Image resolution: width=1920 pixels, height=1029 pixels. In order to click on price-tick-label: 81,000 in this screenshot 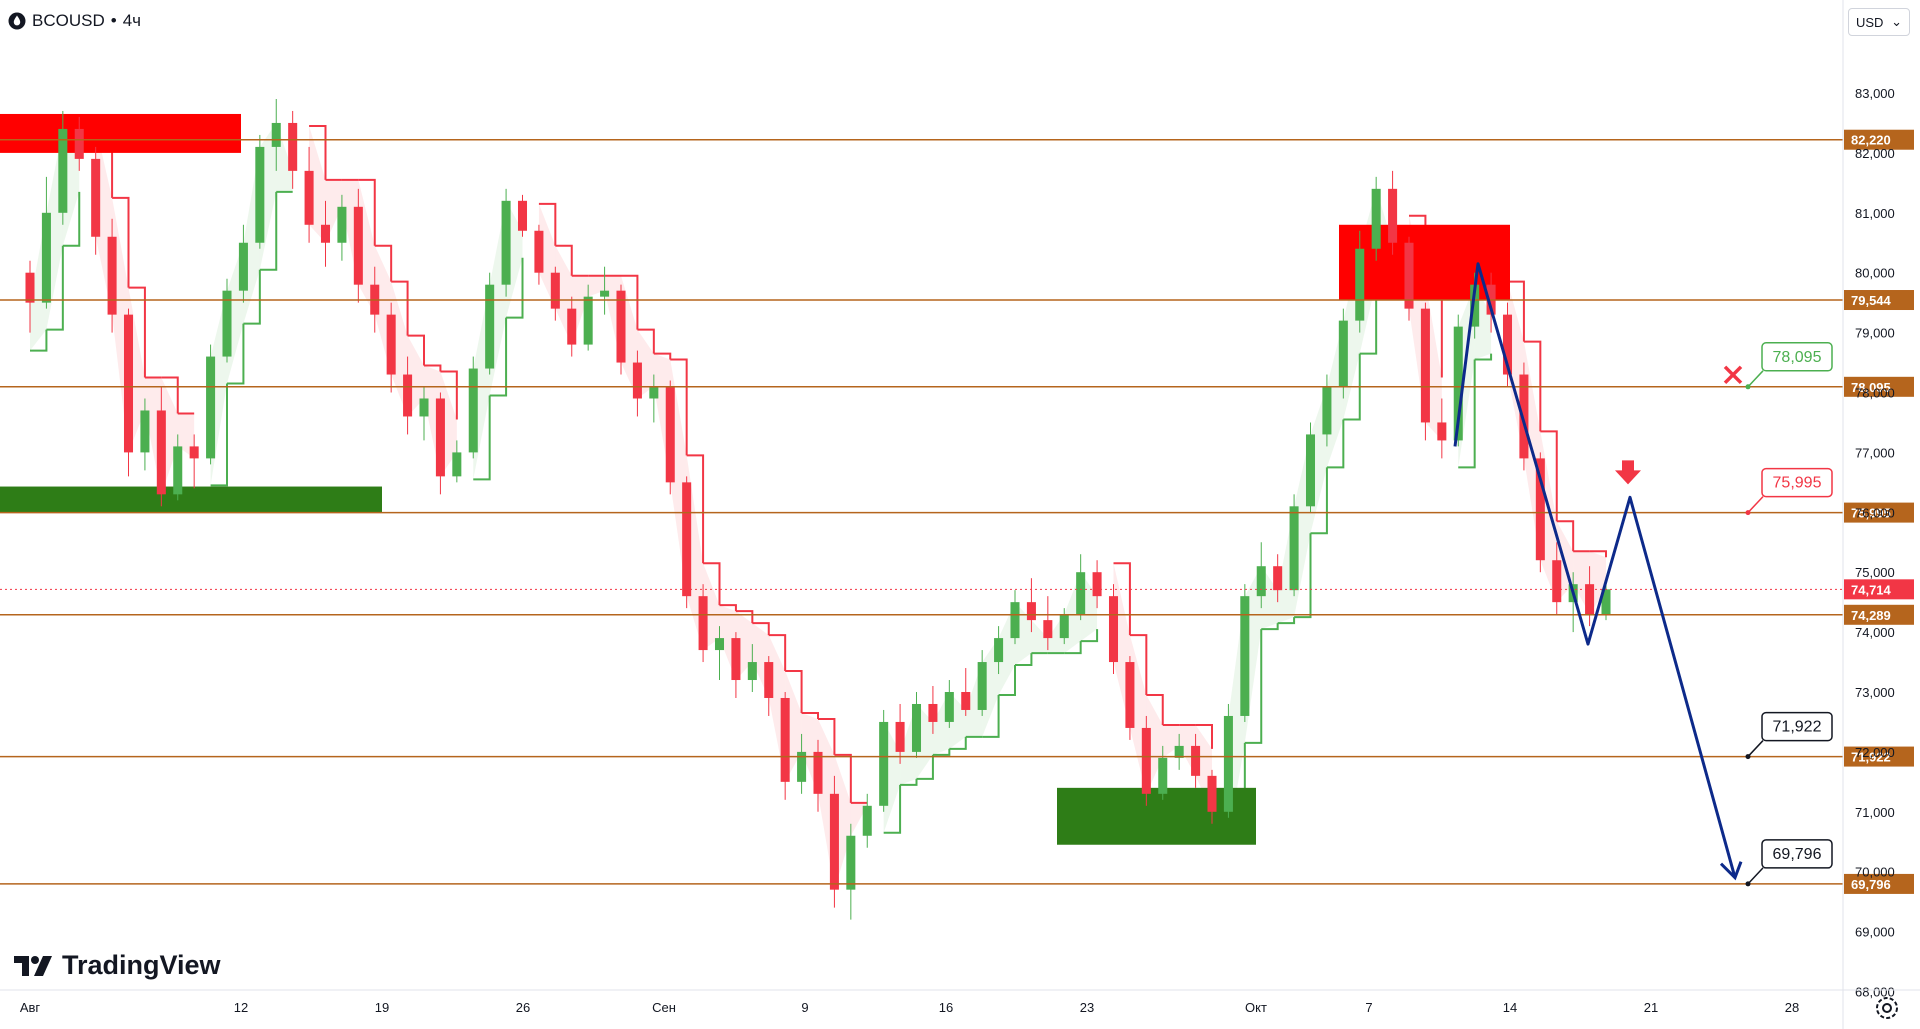, I will do `click(1875, 213)`.